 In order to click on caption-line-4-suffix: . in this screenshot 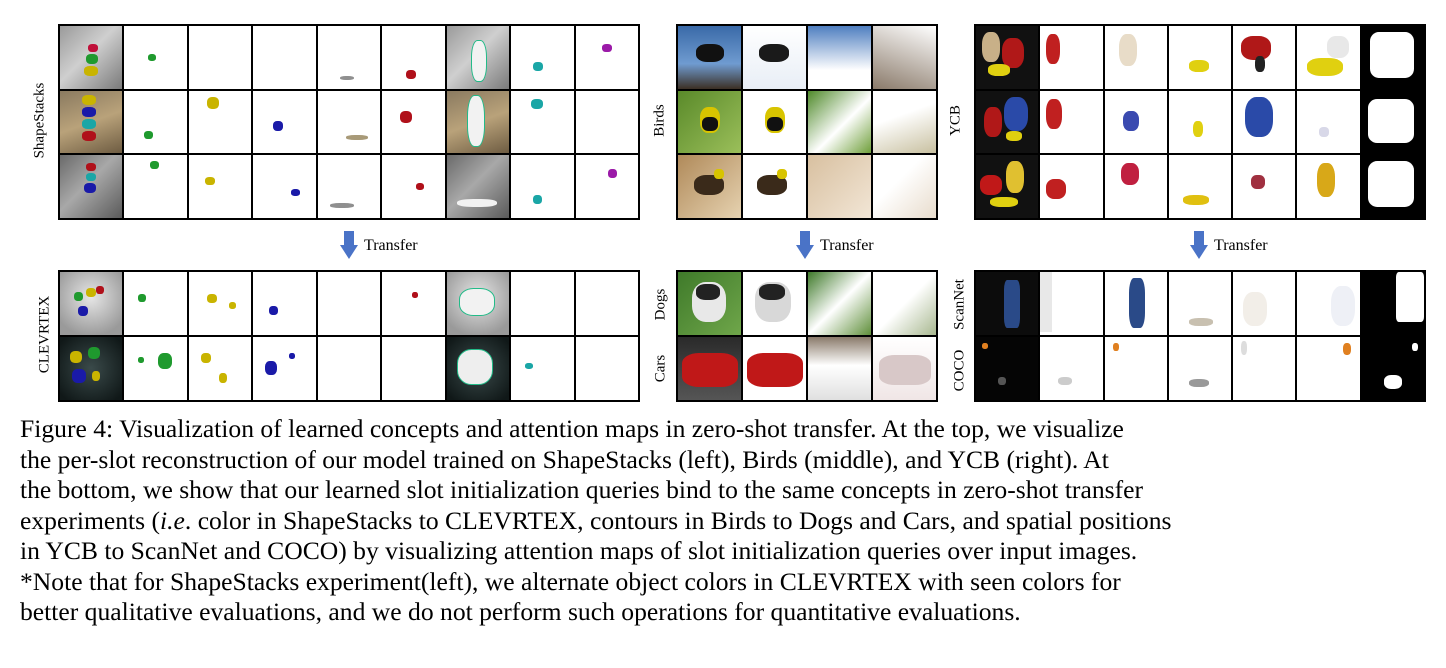, I will do `click(191, 520)`.